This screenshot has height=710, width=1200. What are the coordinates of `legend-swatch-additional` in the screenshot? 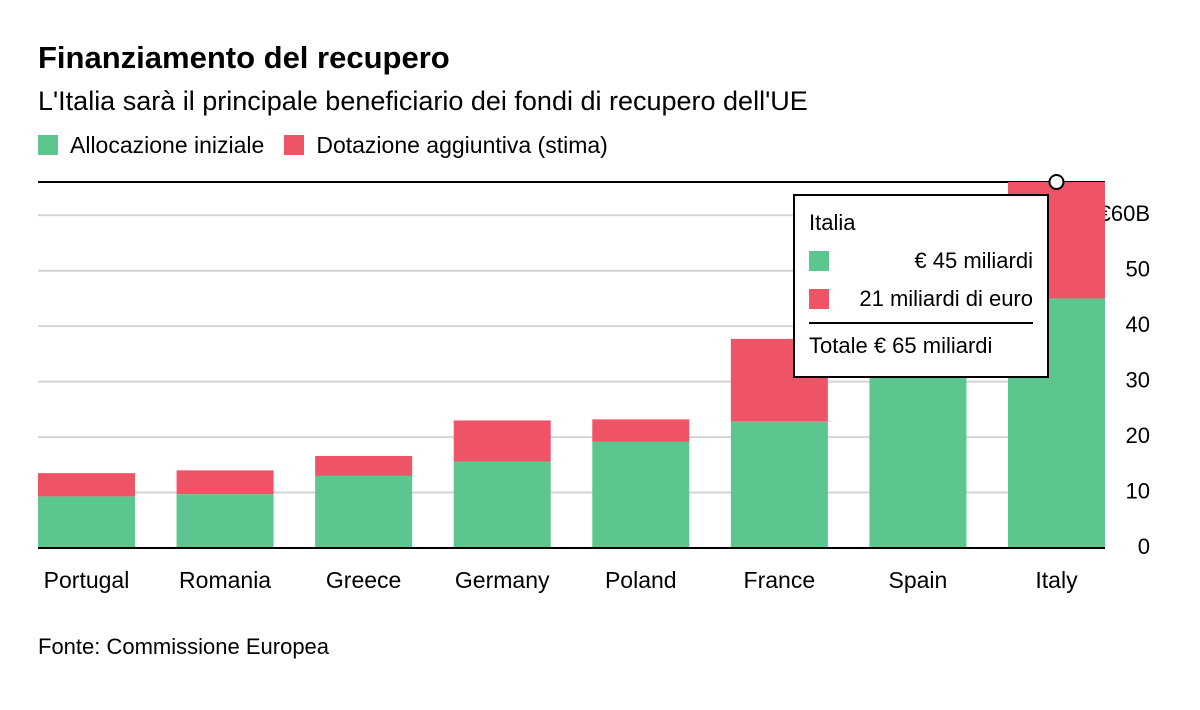 It's located at (294, 145).